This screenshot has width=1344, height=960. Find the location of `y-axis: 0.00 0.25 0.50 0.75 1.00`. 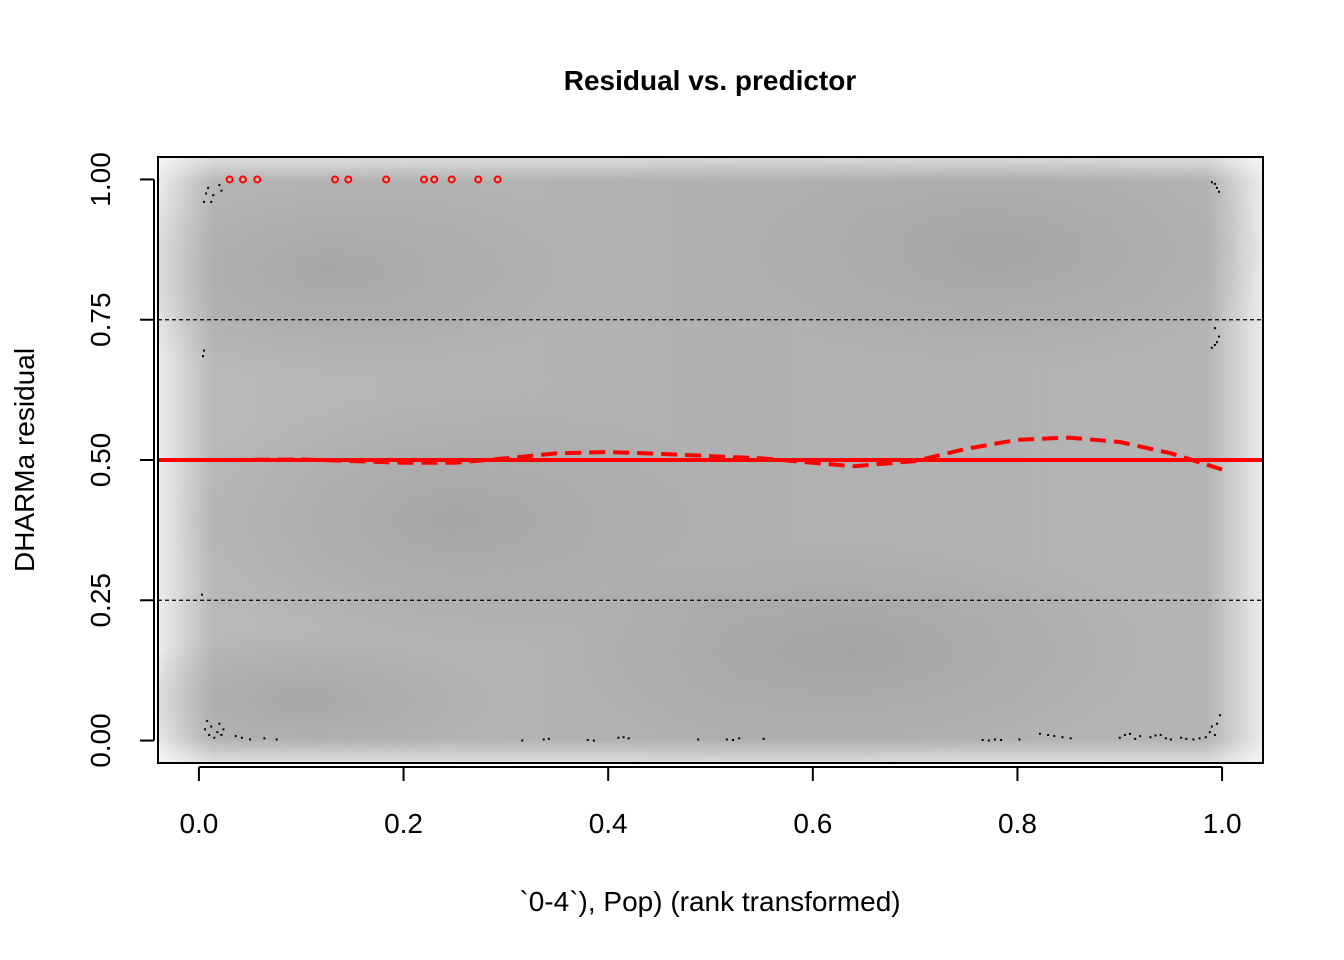

y-axis: 0.00 0.25 0.50 0.75 1.00 is located at coordinates (120, 460).